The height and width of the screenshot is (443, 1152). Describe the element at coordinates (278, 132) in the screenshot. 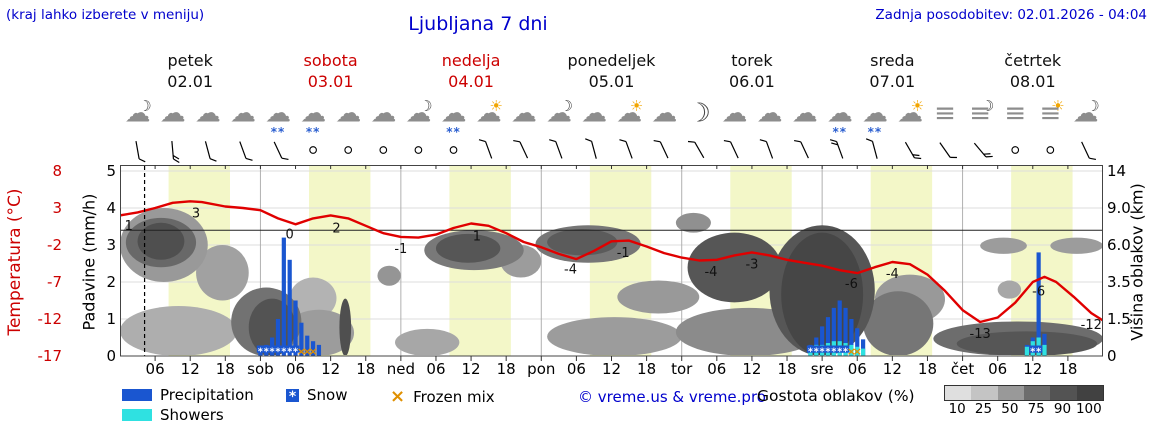

I see `snowflakes-icon: **` at that location.